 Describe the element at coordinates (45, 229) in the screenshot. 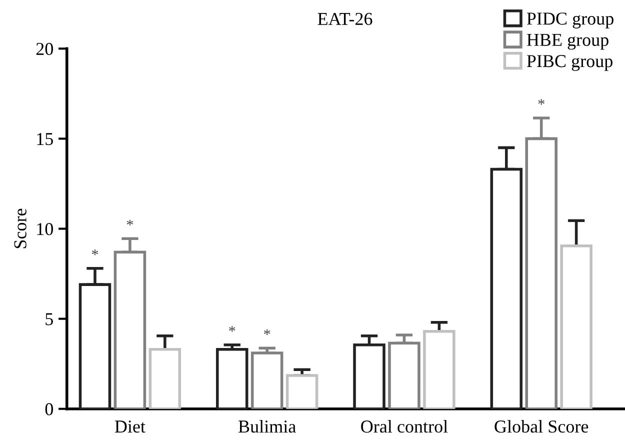

I see `y-tick-label: 10` at that location.